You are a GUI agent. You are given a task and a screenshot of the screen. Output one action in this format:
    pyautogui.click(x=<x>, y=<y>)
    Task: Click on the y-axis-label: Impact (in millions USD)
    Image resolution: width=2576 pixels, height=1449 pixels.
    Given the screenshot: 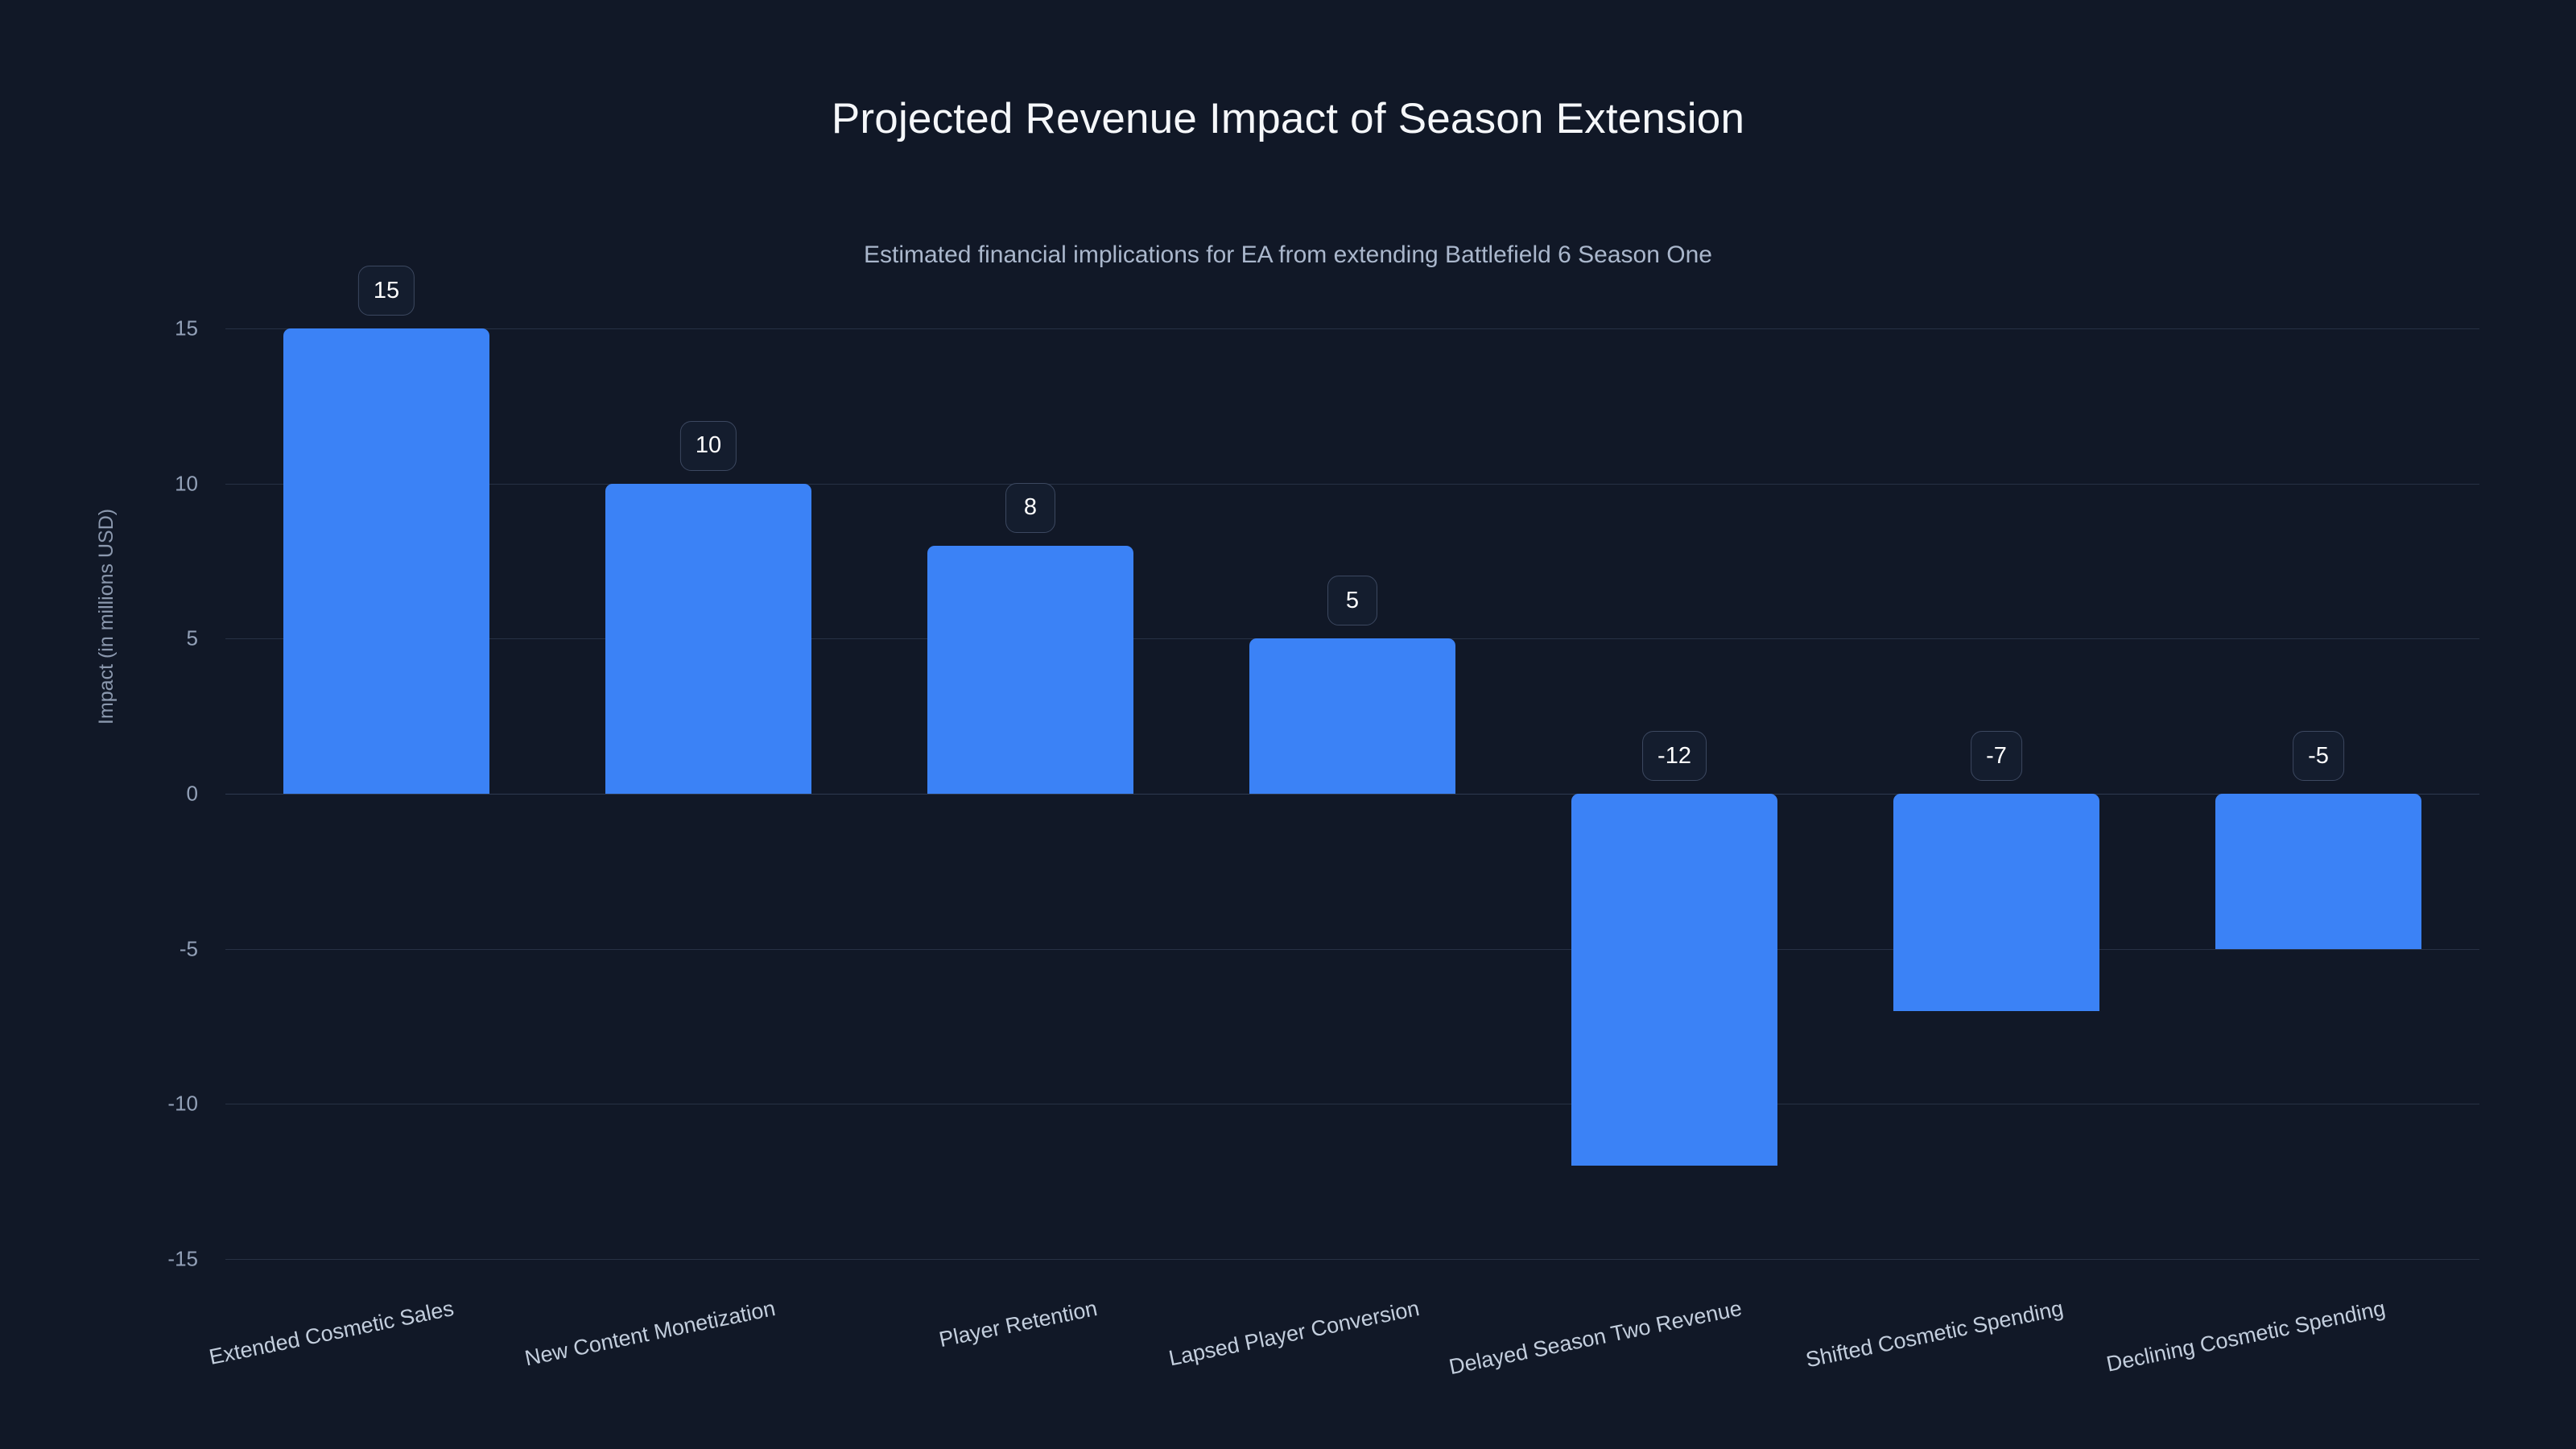 What is the action you would take?
    pyautogui.click(x=106, y=616)
    